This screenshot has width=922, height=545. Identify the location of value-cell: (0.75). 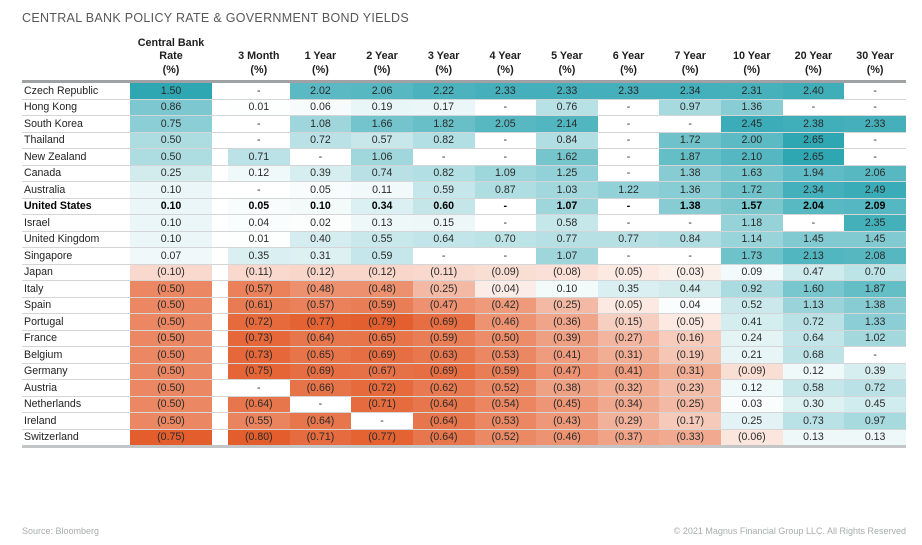
(259, 371).